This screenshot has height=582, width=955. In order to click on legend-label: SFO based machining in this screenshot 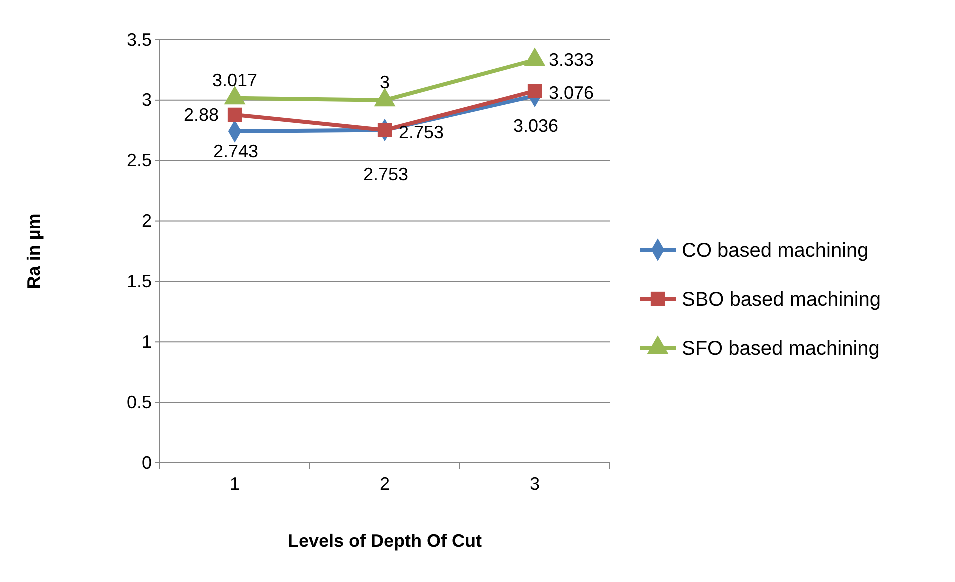, I will do `click(781, 349)`.